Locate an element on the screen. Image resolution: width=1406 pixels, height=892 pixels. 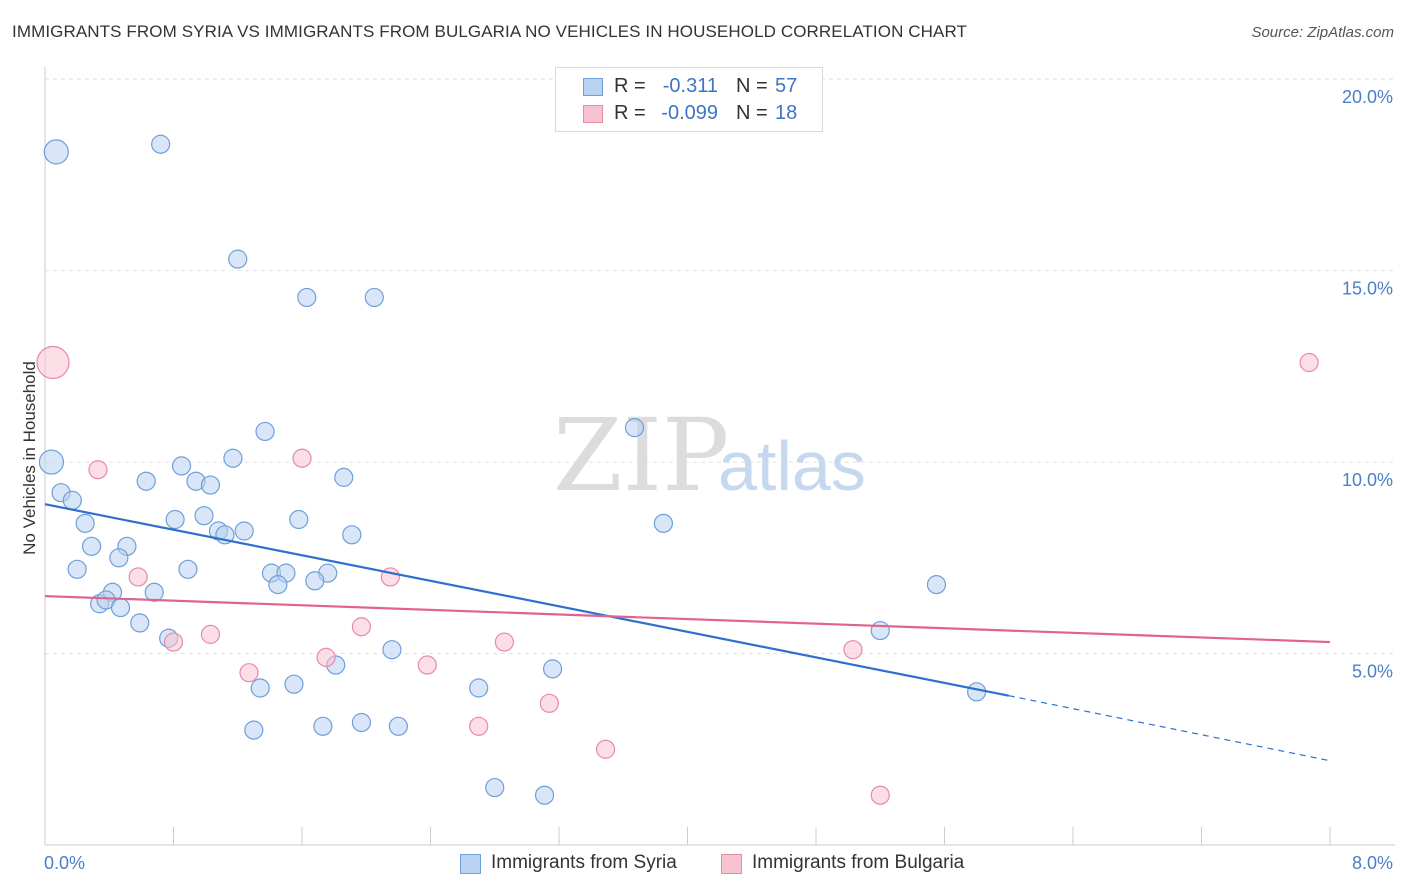
legend-item-syria: Immigrants from Syria is located at coordinates (580, 864).